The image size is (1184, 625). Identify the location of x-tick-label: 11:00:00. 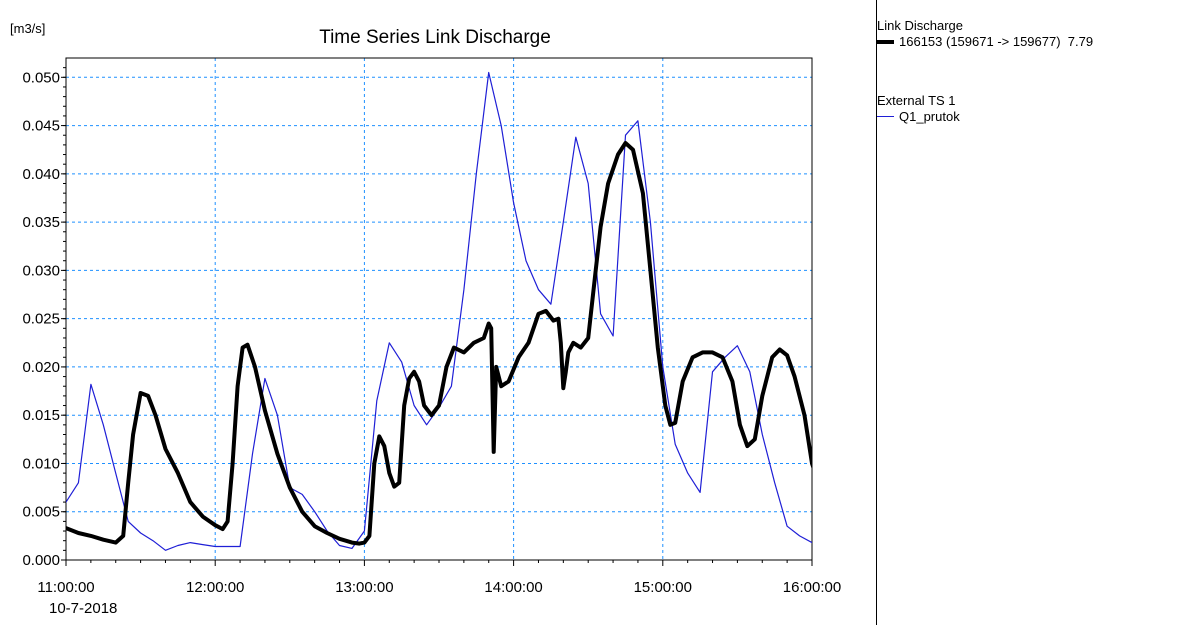
(65, 587).